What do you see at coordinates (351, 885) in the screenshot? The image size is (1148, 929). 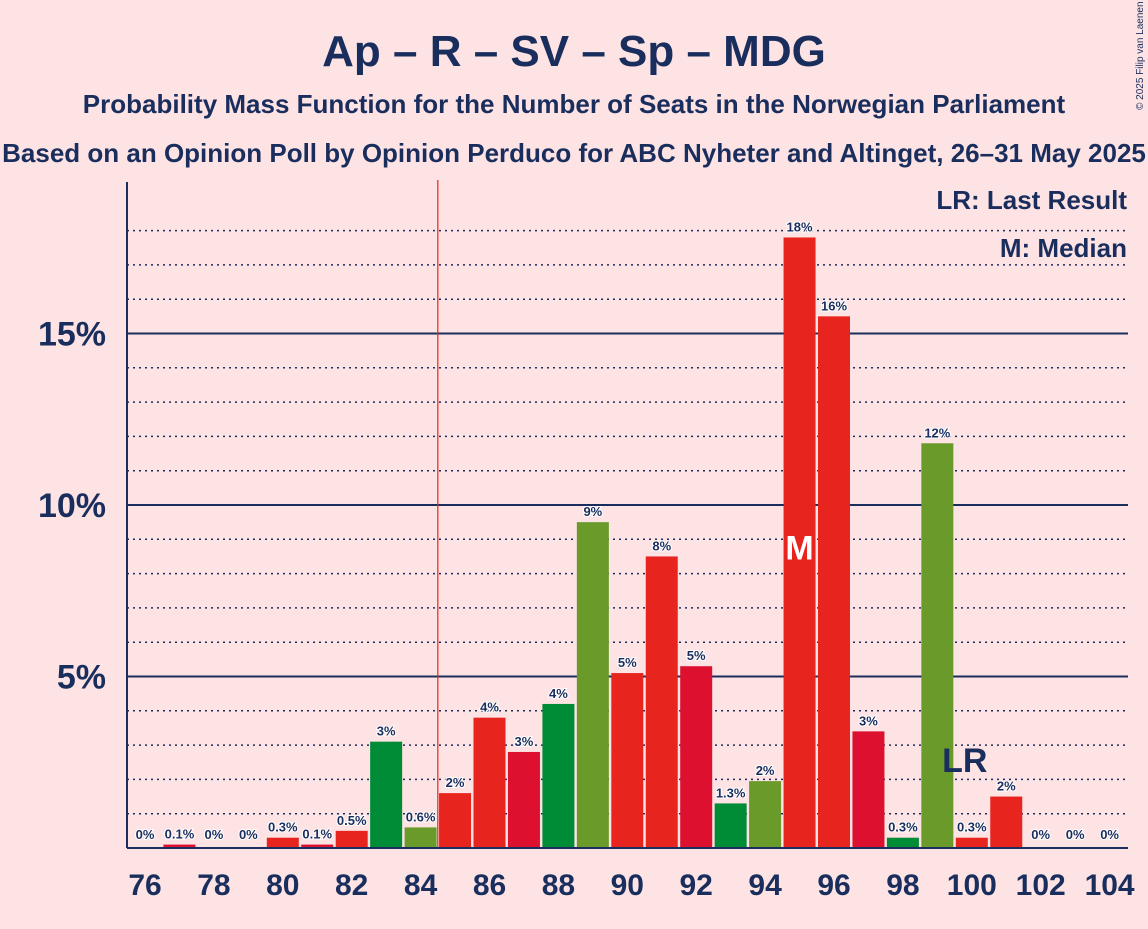 I see `x-tick-label: 82` at bounding box center [351, 885].